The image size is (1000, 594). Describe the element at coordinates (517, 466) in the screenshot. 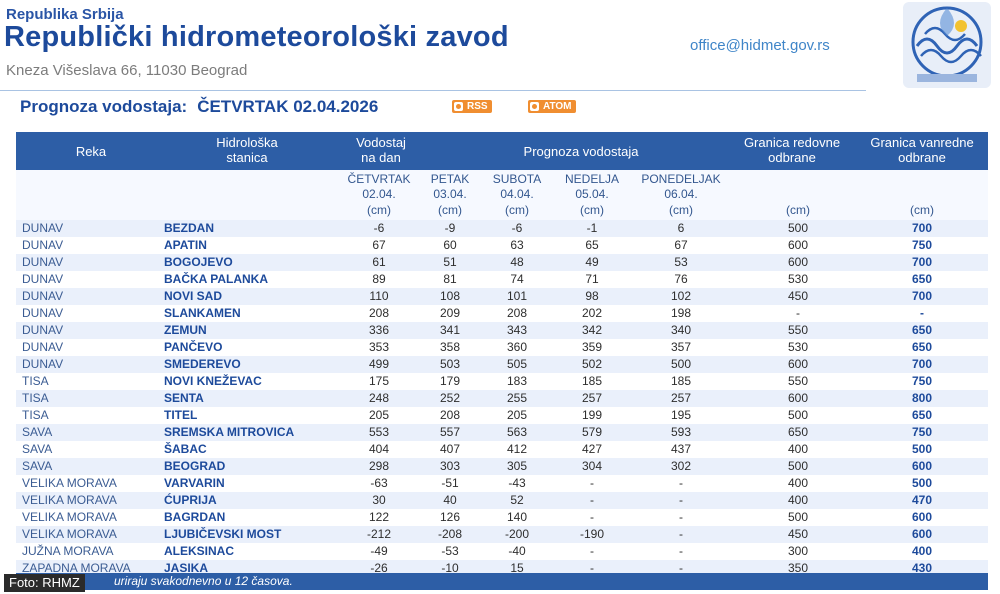

I see `level-cell: 305` at that location.